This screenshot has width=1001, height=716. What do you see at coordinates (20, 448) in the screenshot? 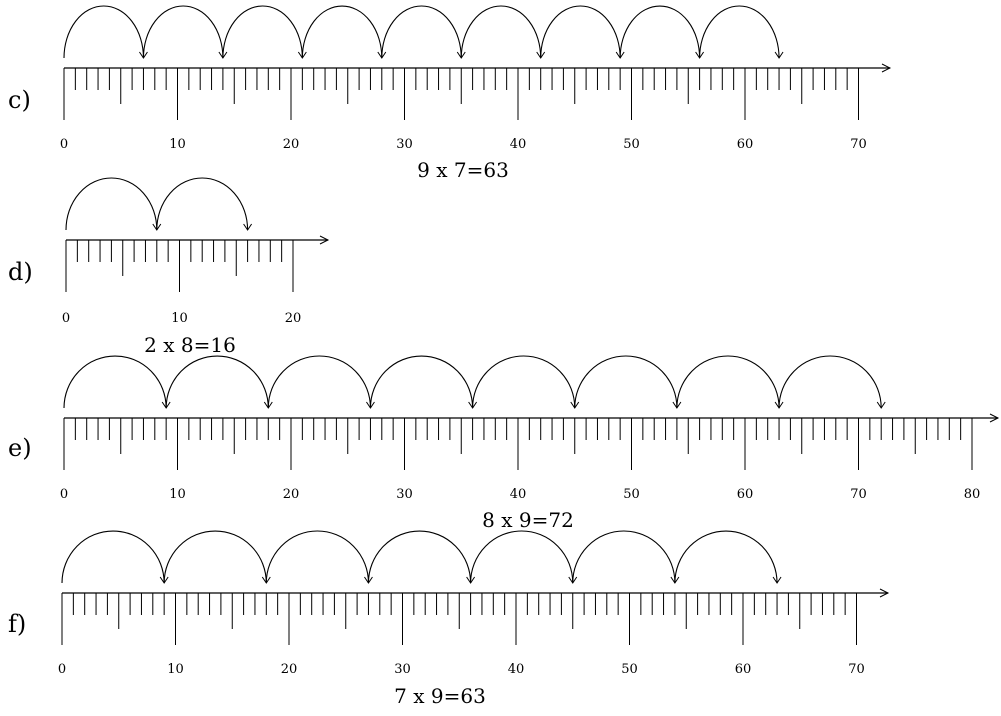
I see `row-label-e: e)` at bounding box center [20, 448].